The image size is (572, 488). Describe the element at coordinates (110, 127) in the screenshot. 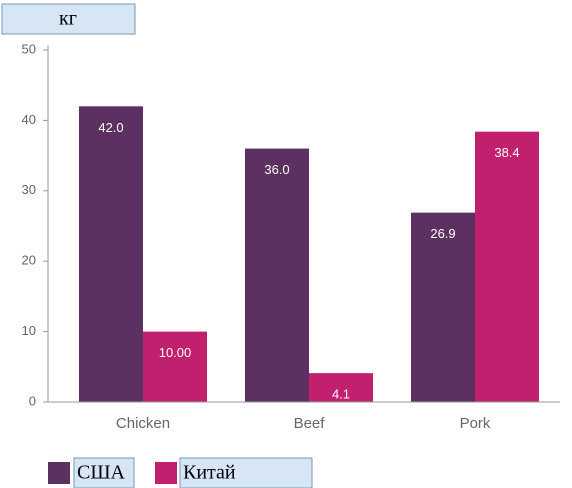

I see `value-label: 42.0` at that location.